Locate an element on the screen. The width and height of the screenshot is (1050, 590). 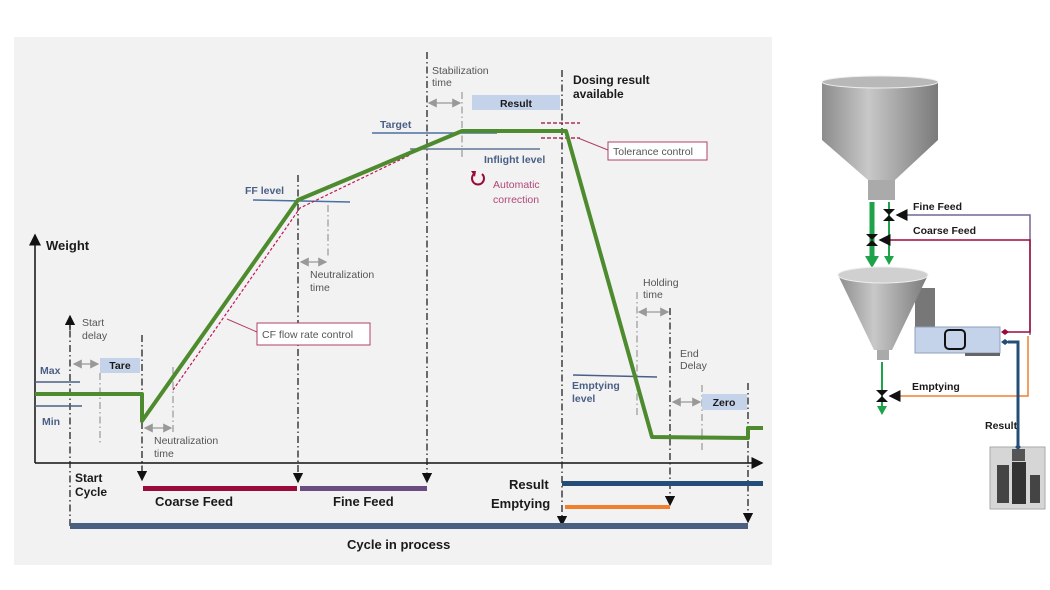
emptying-flow-arrowhead is located at coordinates (882, 410).